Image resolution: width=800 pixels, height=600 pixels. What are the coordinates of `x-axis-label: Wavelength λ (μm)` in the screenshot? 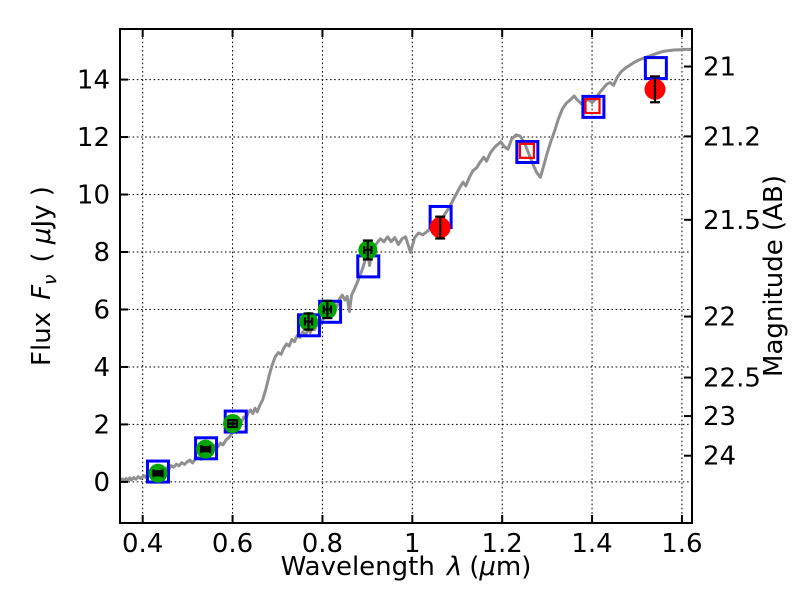 It's located at (406, 567).